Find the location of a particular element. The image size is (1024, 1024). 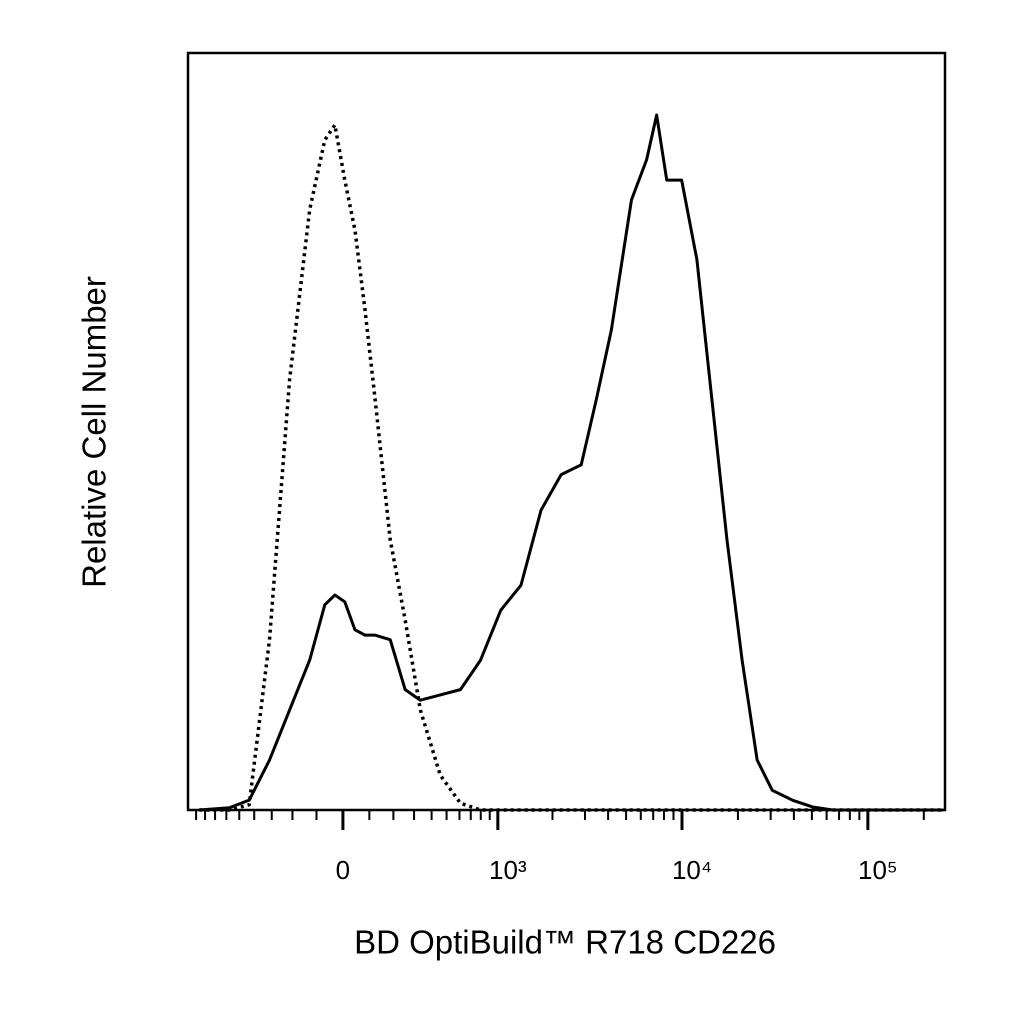

x-axis-label: BD OptiBuild™ R718 CD226 is located at coordinates (565, 942).